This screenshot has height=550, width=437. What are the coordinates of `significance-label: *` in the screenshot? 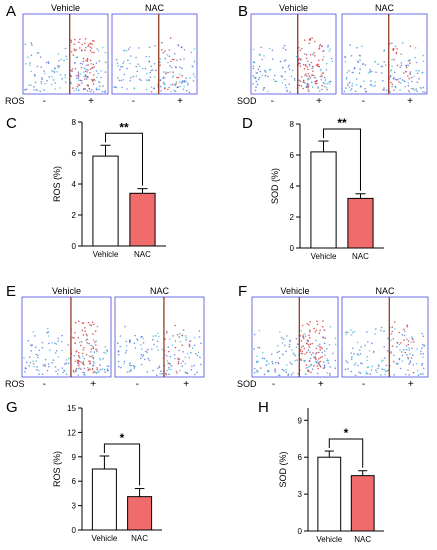 It's located at (122, 438).